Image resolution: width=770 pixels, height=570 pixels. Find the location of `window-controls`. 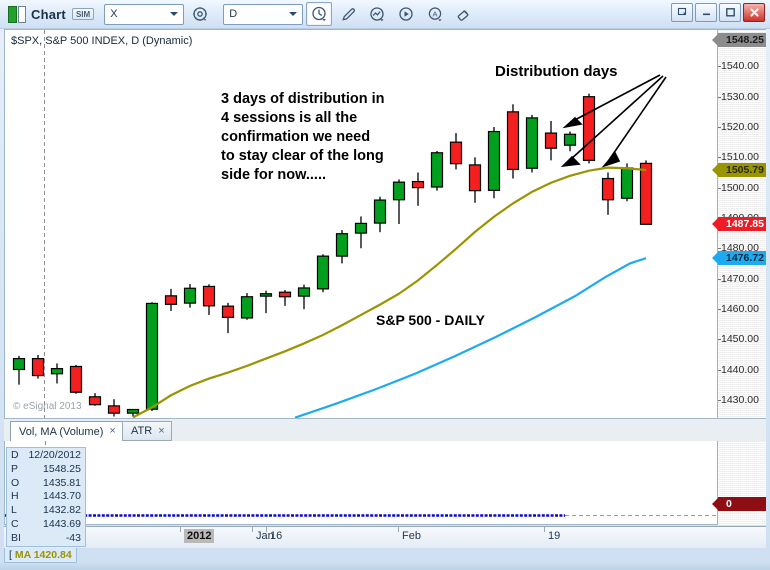

window-controls is located at coordinates (718, 12).